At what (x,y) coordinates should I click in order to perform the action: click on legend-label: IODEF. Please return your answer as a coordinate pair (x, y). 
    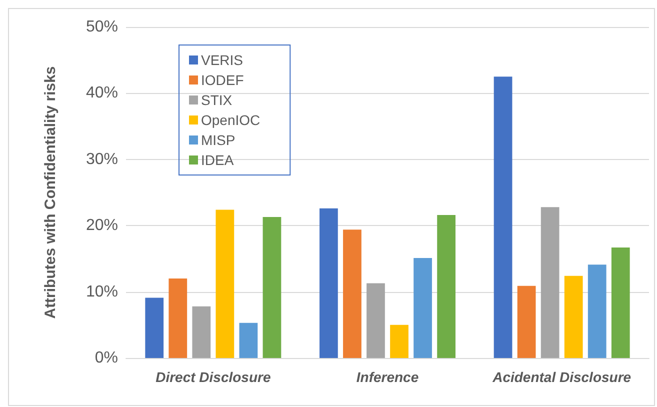
    Looking at the image, I should click on (222, 80).